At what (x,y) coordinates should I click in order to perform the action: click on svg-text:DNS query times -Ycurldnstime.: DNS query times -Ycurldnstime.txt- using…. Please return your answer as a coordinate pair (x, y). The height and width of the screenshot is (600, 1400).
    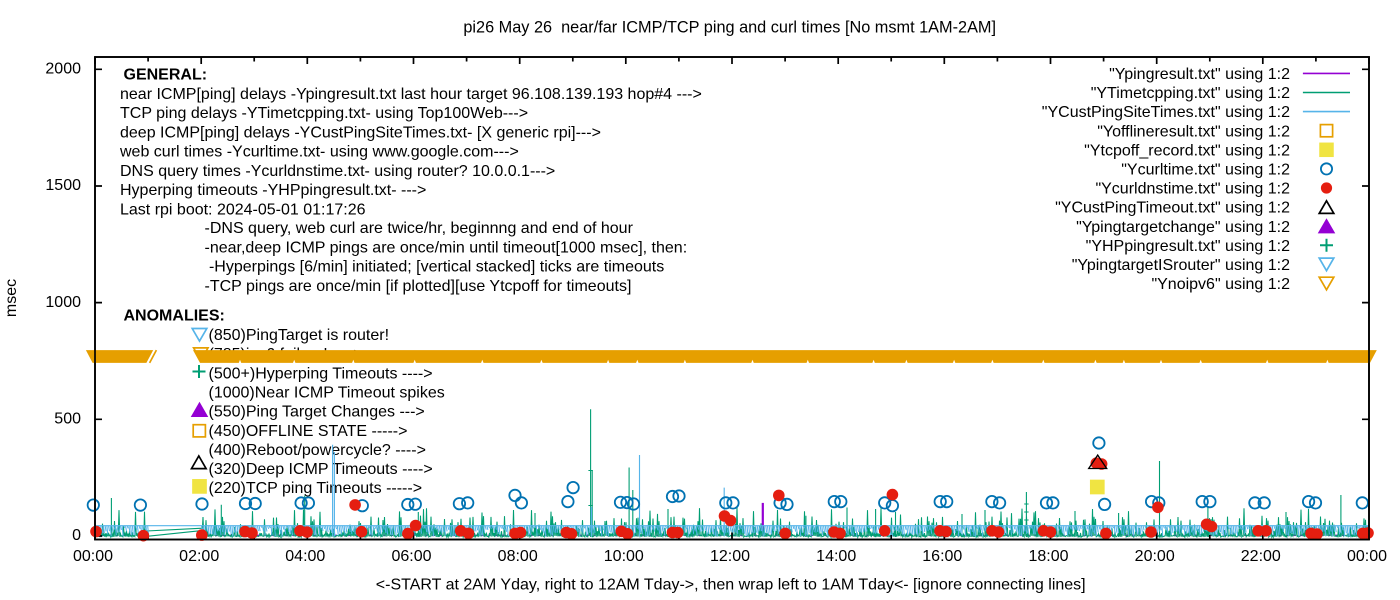
    Looking at the image, I should click on (337, 171).